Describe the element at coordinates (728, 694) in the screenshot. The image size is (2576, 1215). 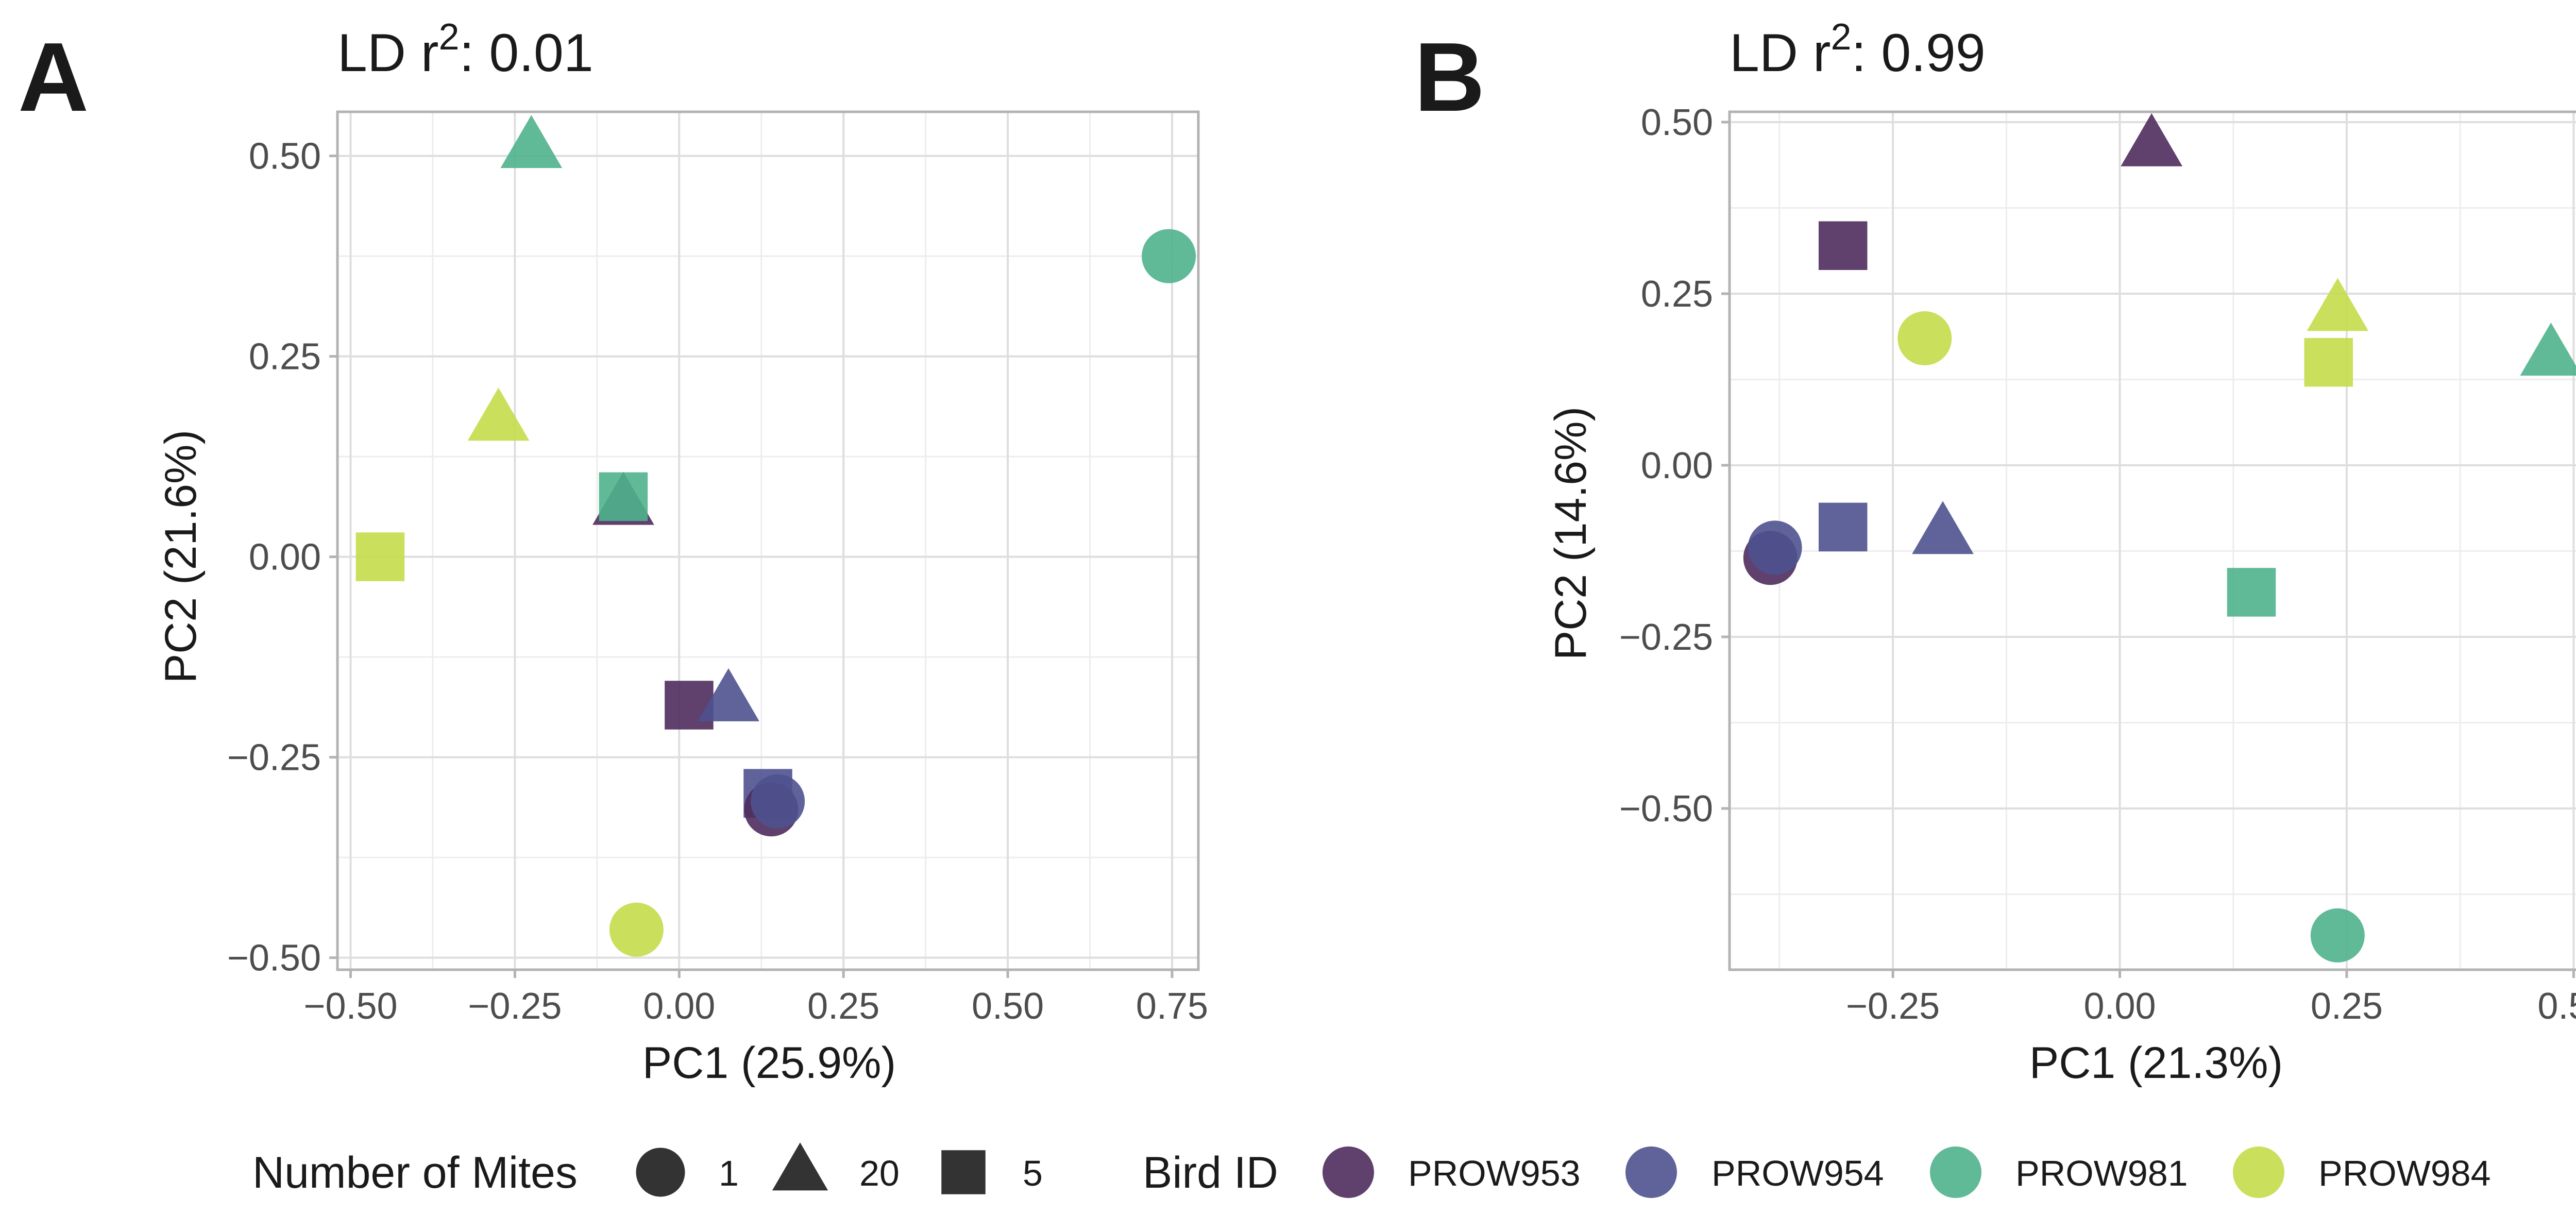
I see `panel-a-point-prow954-triangle` at that location.